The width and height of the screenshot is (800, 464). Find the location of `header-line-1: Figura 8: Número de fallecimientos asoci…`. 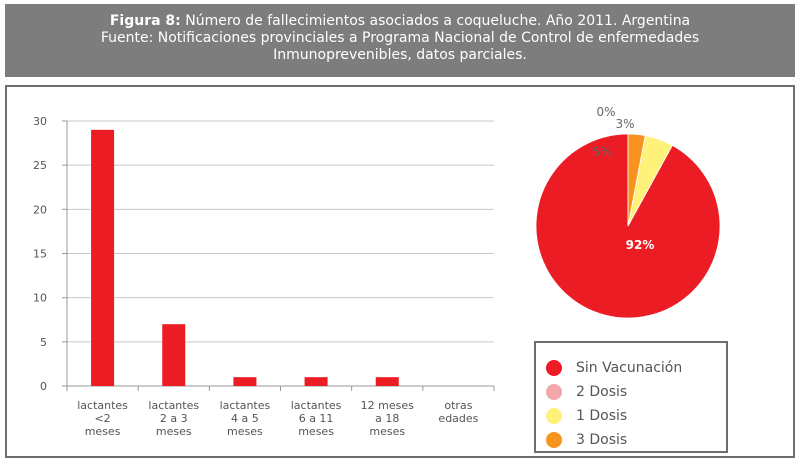

header-line-1: Figura 8: Número de fallecimientos asoci… is located at coordinates (400, 21).